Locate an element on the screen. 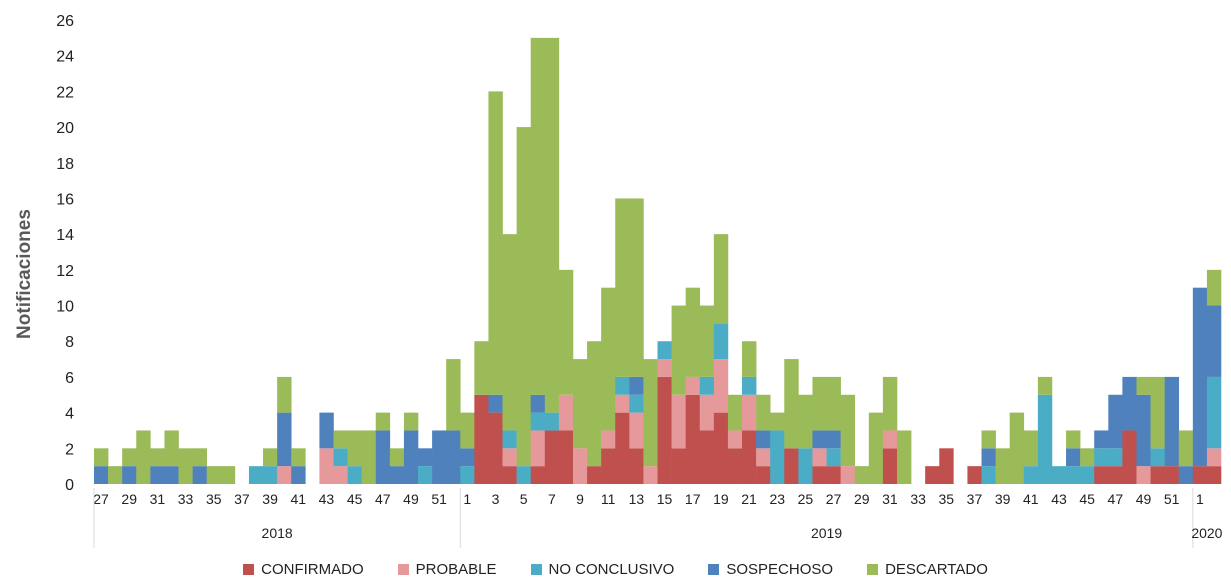 This screenshot has width=1231, height=581. x-tick-label: 25 is located at coordinates (806, 499).